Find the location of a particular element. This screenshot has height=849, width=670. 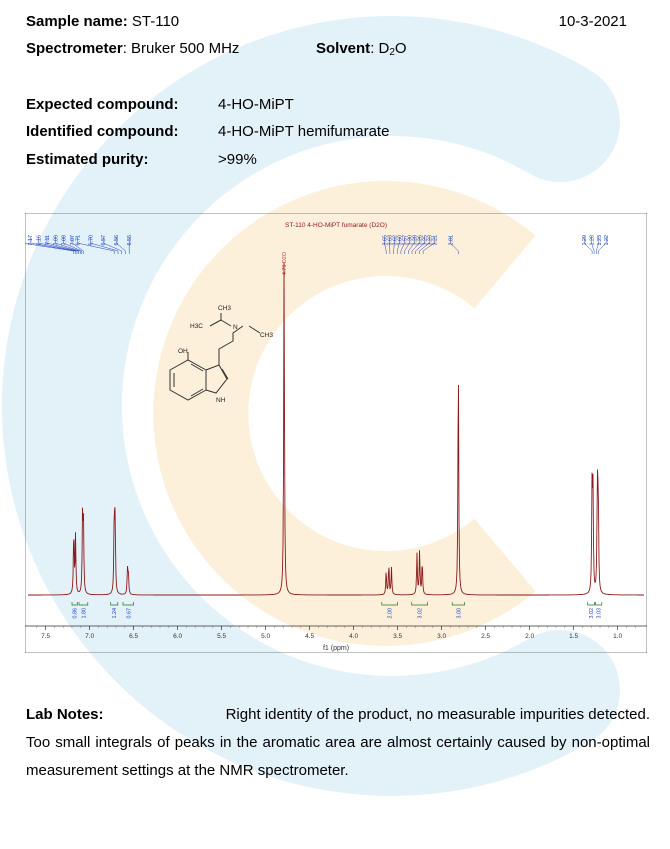

integral-value: 3.03 is located at coordinates (600, 613).